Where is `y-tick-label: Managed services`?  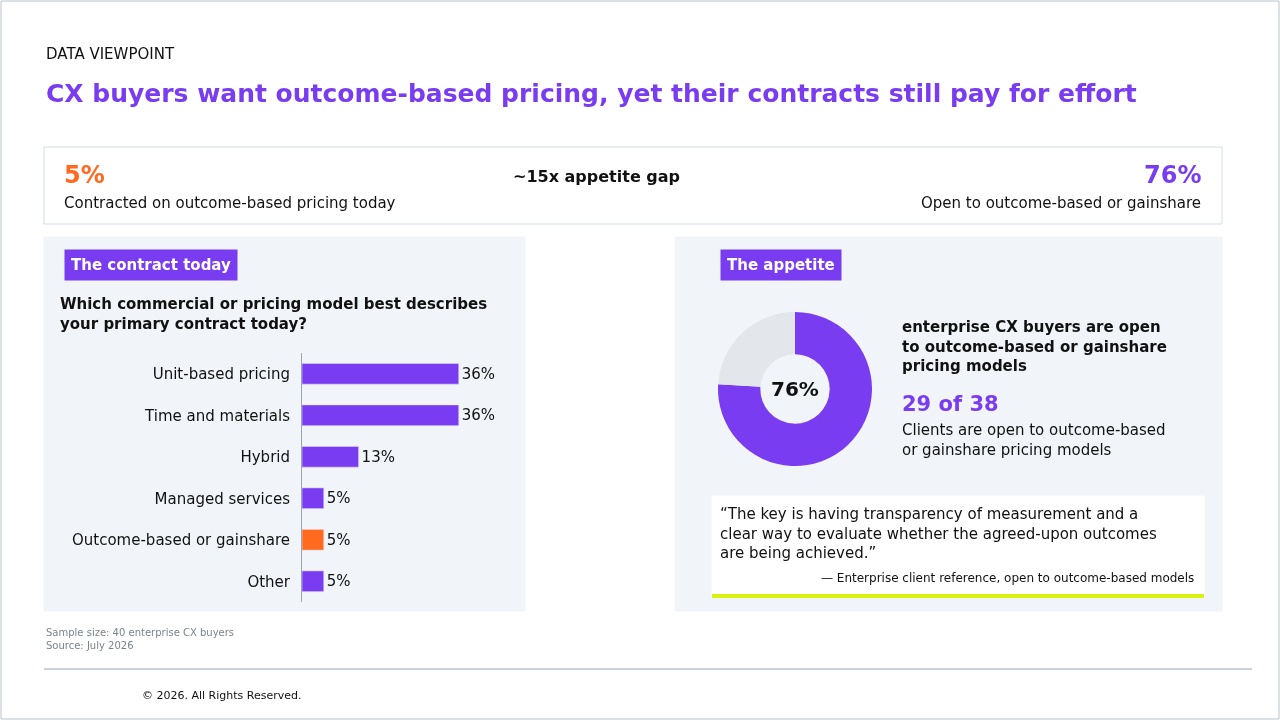
y-tick-label: Managed services is located at coordinates (222, 498).